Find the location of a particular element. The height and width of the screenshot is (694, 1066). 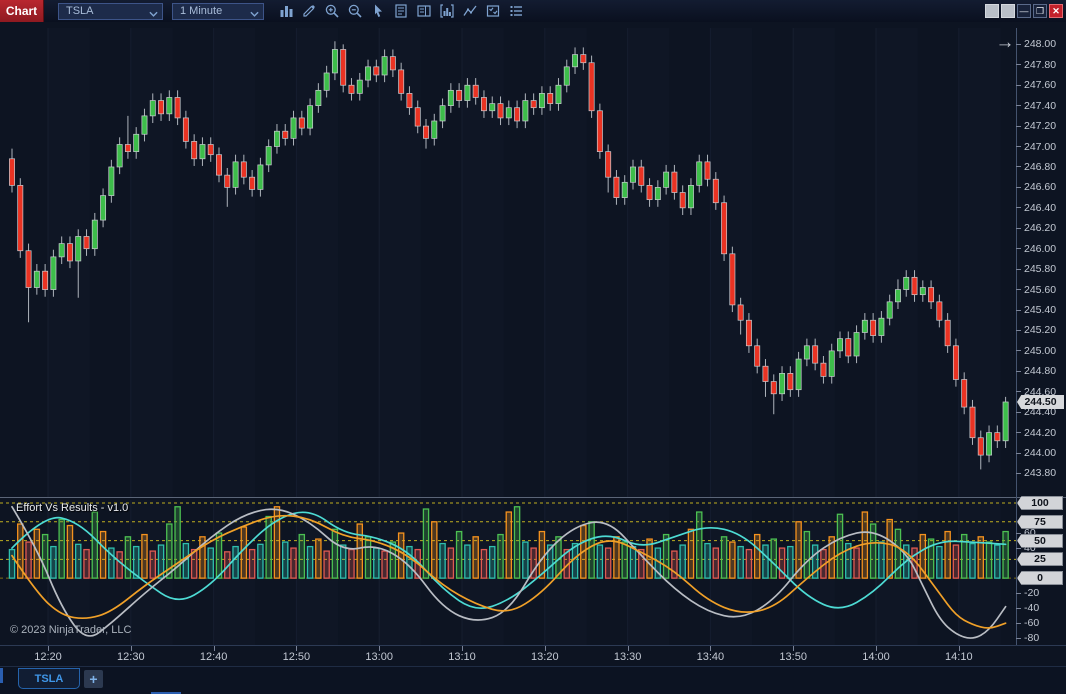

chart-trader-icon is located at coordinates (447, 11).